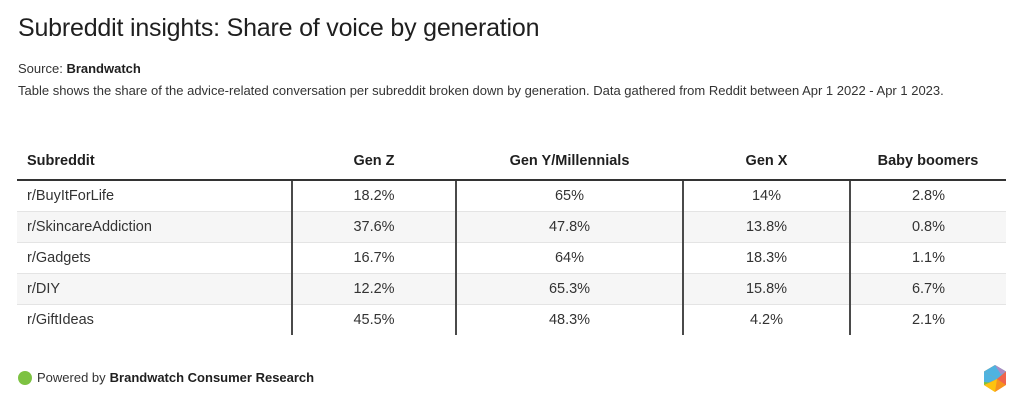  What do you see at coordinates (103, 68) in the screenshot?
I see `source-name: Brandwatch` at bounding box center [103, 68].